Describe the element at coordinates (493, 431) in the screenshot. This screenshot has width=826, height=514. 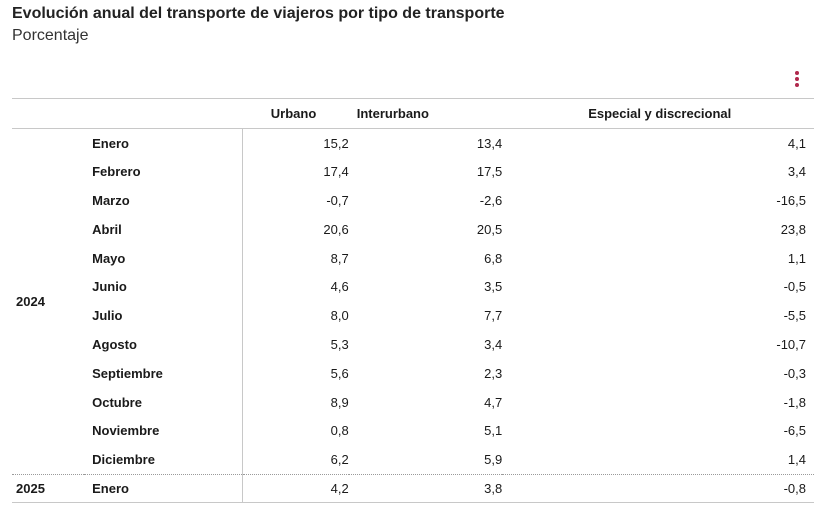
I see `value-cell: 5,1` at that location.